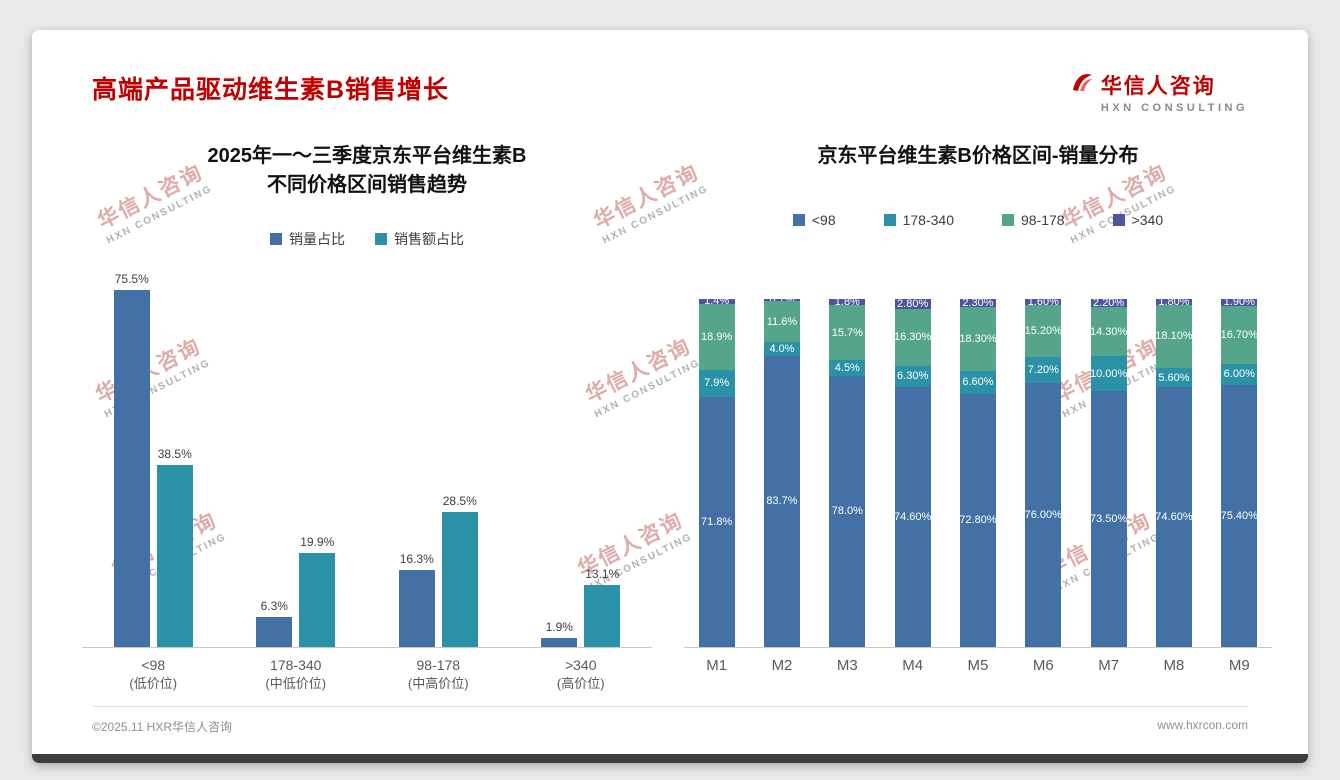  I want to click on bar-segment: 14.30%, so click(1108, 331).